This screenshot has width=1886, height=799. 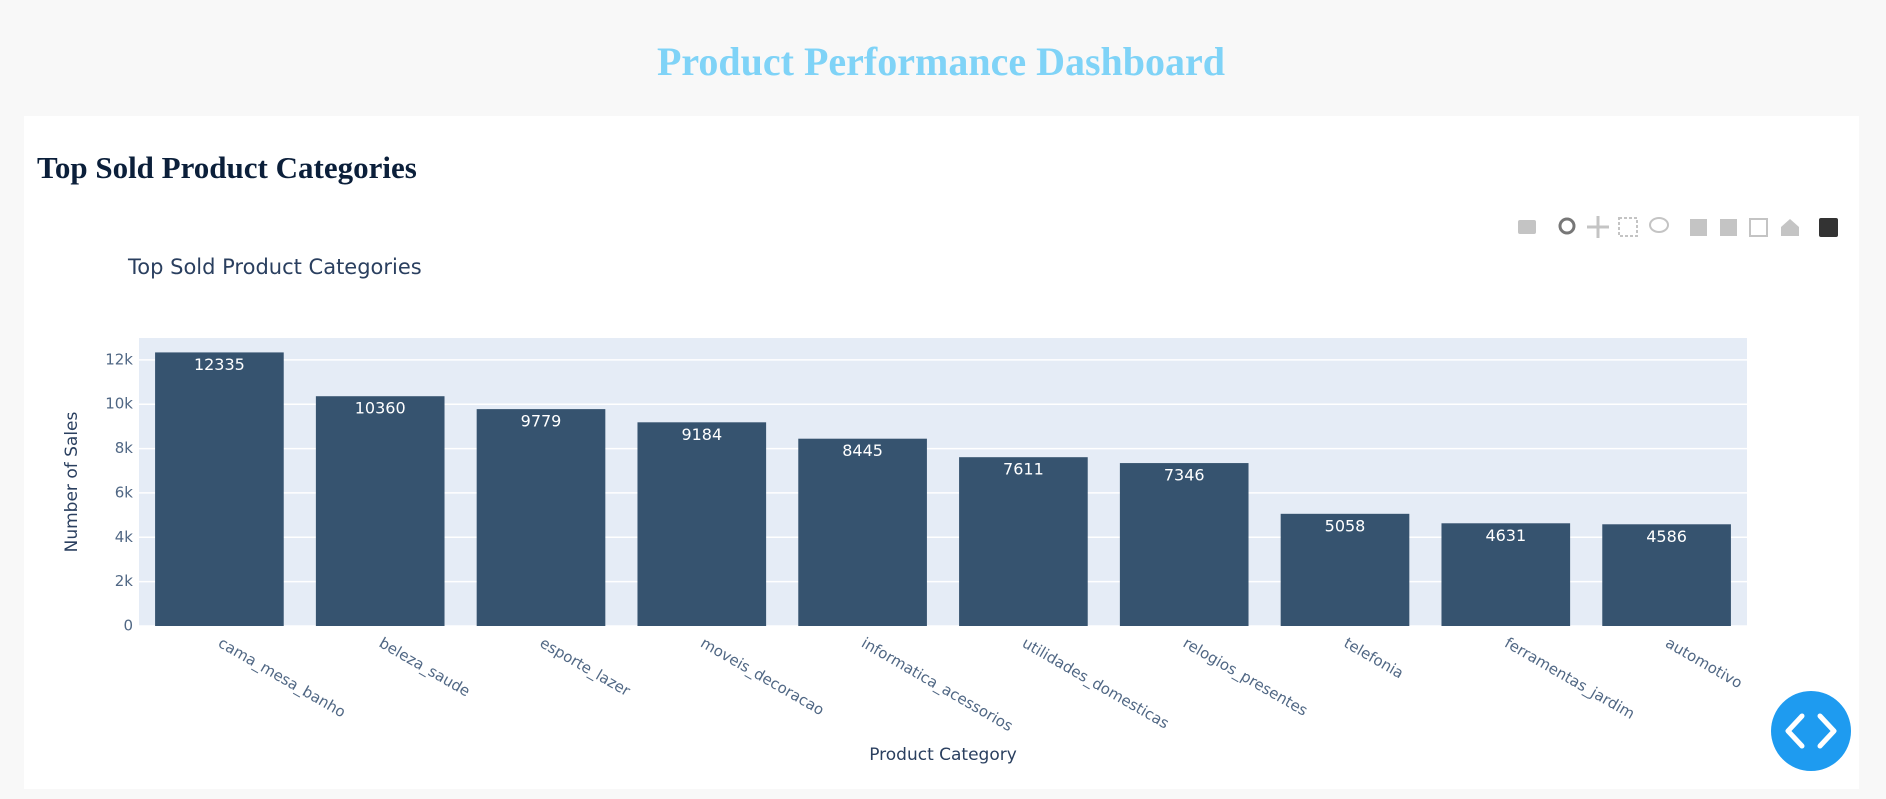 What do you see at coordinates (1628, 227) in the screenshot?
I see `select-icon` at bounding box center [1628, 227].